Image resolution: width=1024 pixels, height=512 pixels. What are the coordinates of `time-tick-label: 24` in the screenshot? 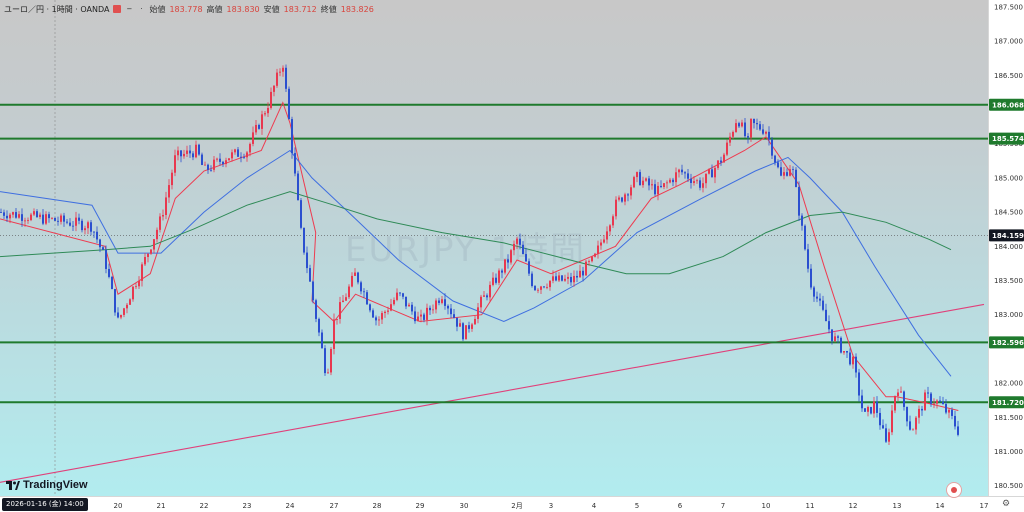 It's located at (290, 506).